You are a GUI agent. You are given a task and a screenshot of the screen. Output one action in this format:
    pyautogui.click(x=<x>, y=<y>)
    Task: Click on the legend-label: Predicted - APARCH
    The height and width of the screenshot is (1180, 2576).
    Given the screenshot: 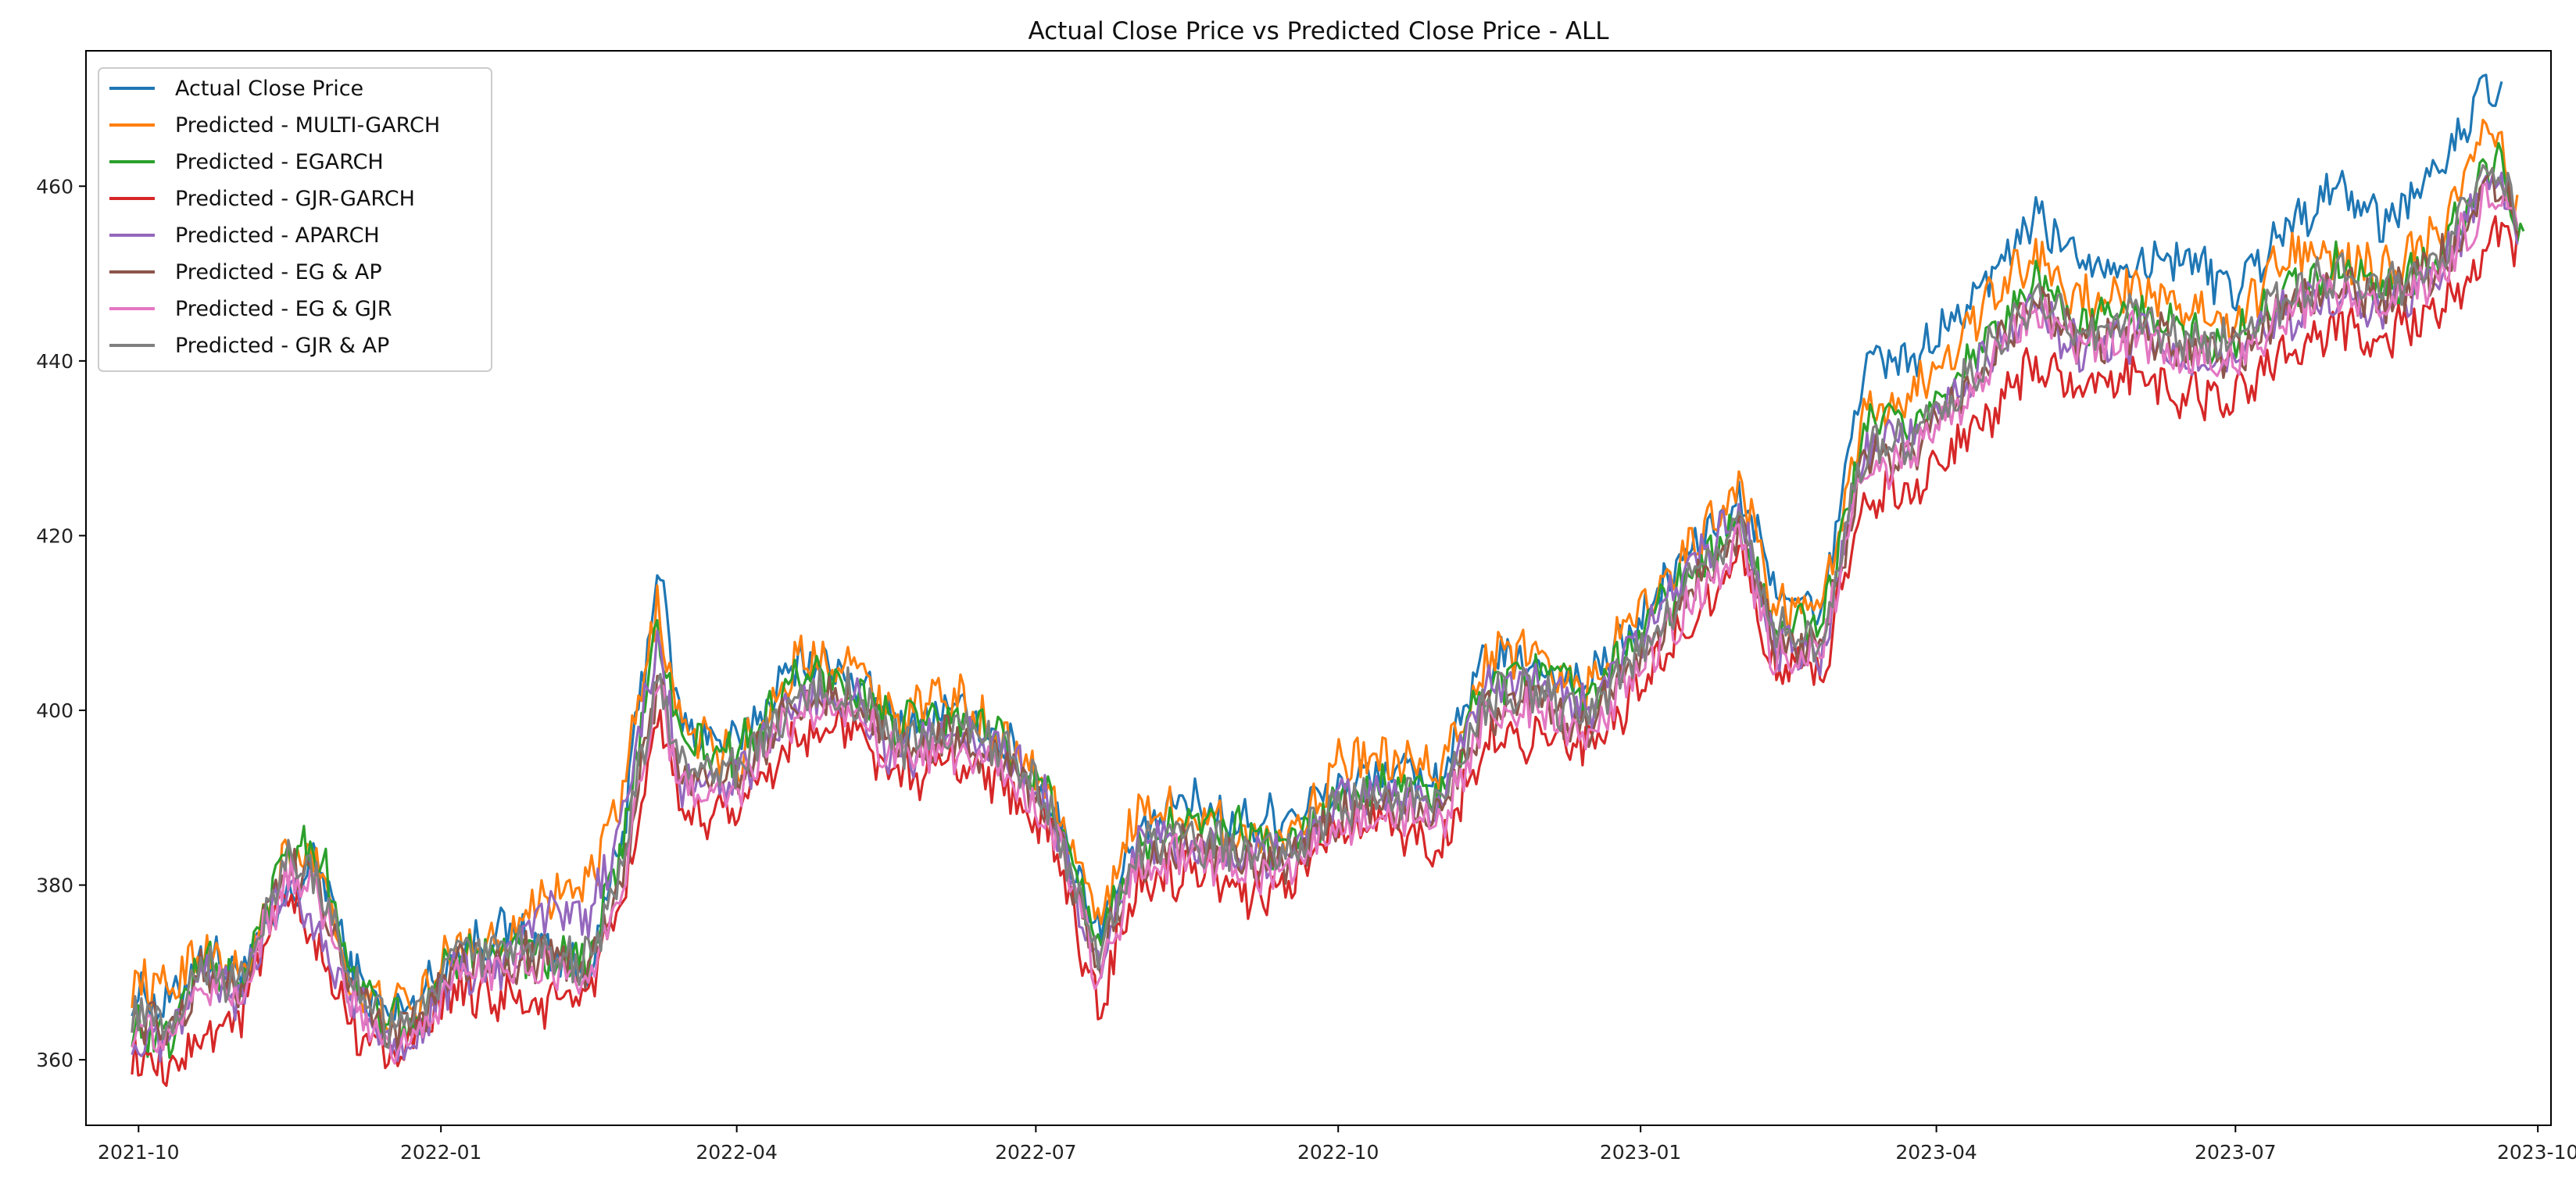 What is the action you would take?
    pyautogui.click(x=277, y=235)
    